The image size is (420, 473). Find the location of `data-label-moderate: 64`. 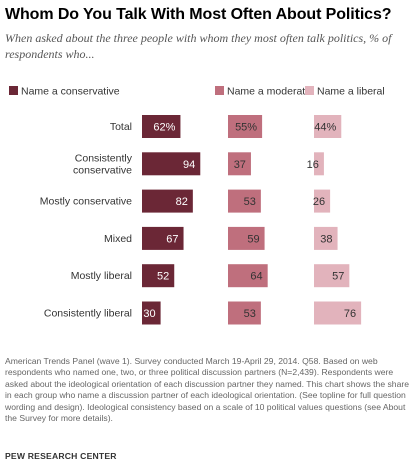

data-label-moderate: 64 is located at coordinates (256, 277).